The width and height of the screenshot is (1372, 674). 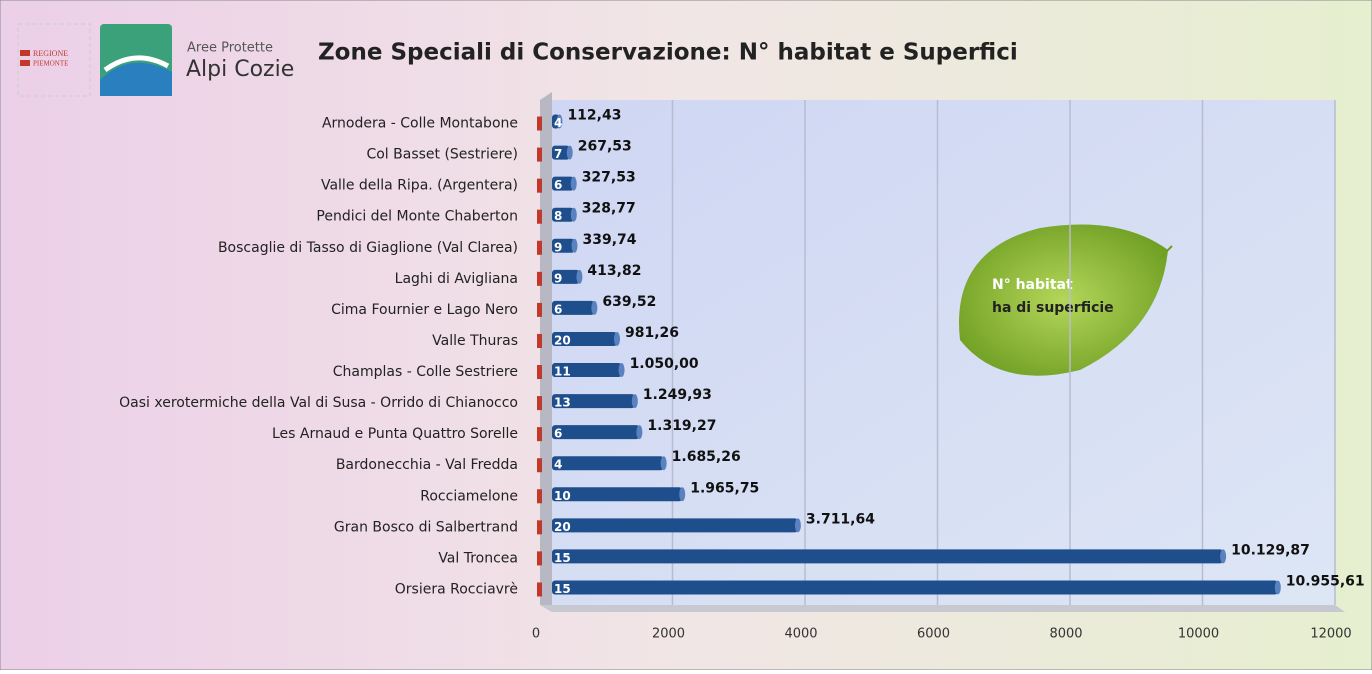 What do you see at coordinates (1065, 634) in the screenshot?
I see `x-tick-label: 8000` at bounding box center [1065, 634].